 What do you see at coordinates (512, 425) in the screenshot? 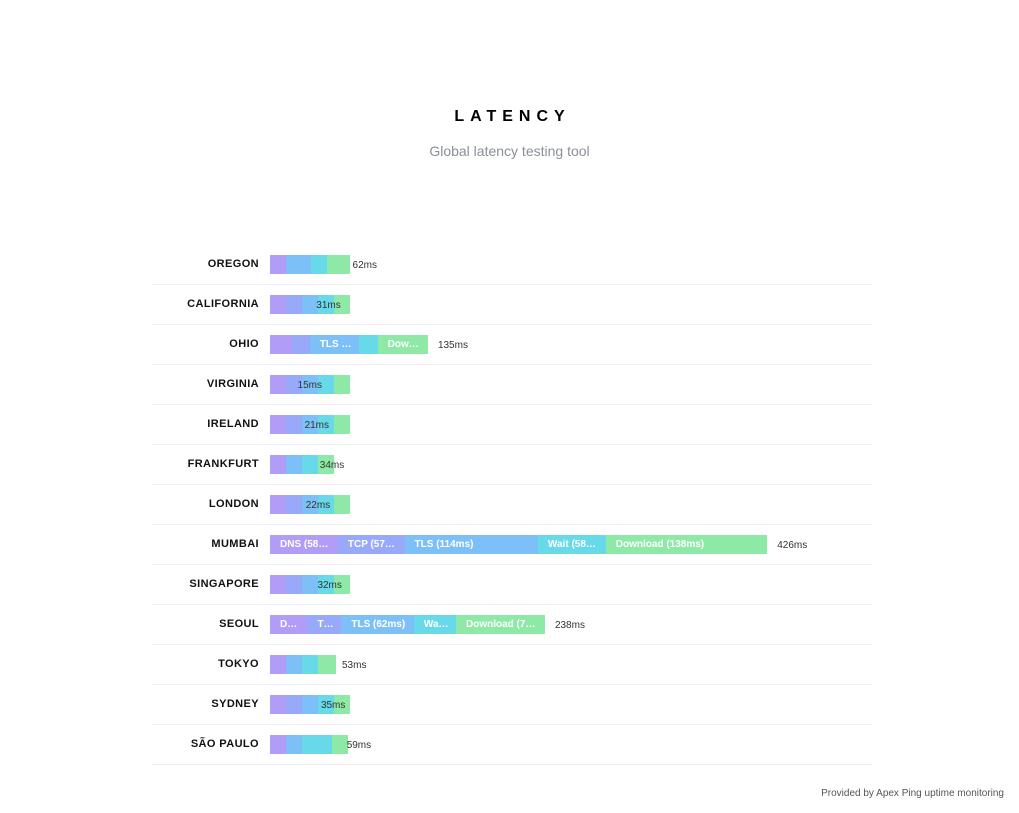
I see `region-row: IRELAND 21ms` at bounding box center [512, 425].